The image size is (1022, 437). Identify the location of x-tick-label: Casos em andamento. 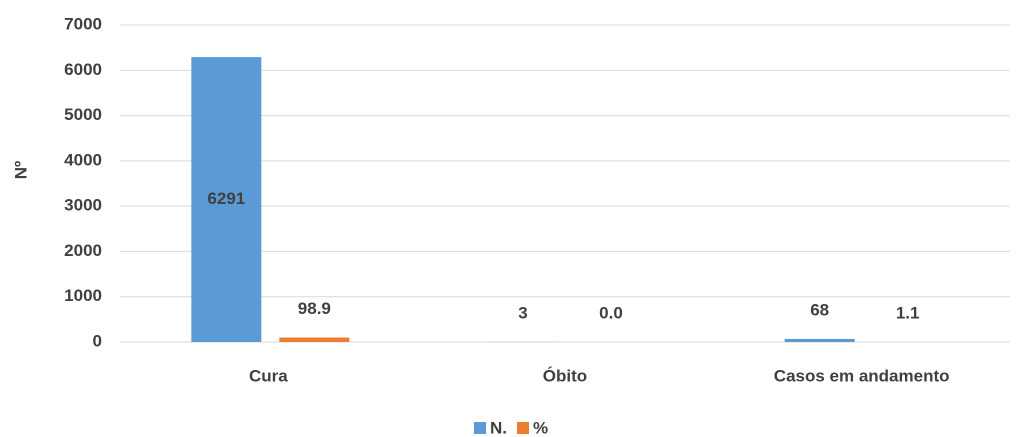
(862, 375).